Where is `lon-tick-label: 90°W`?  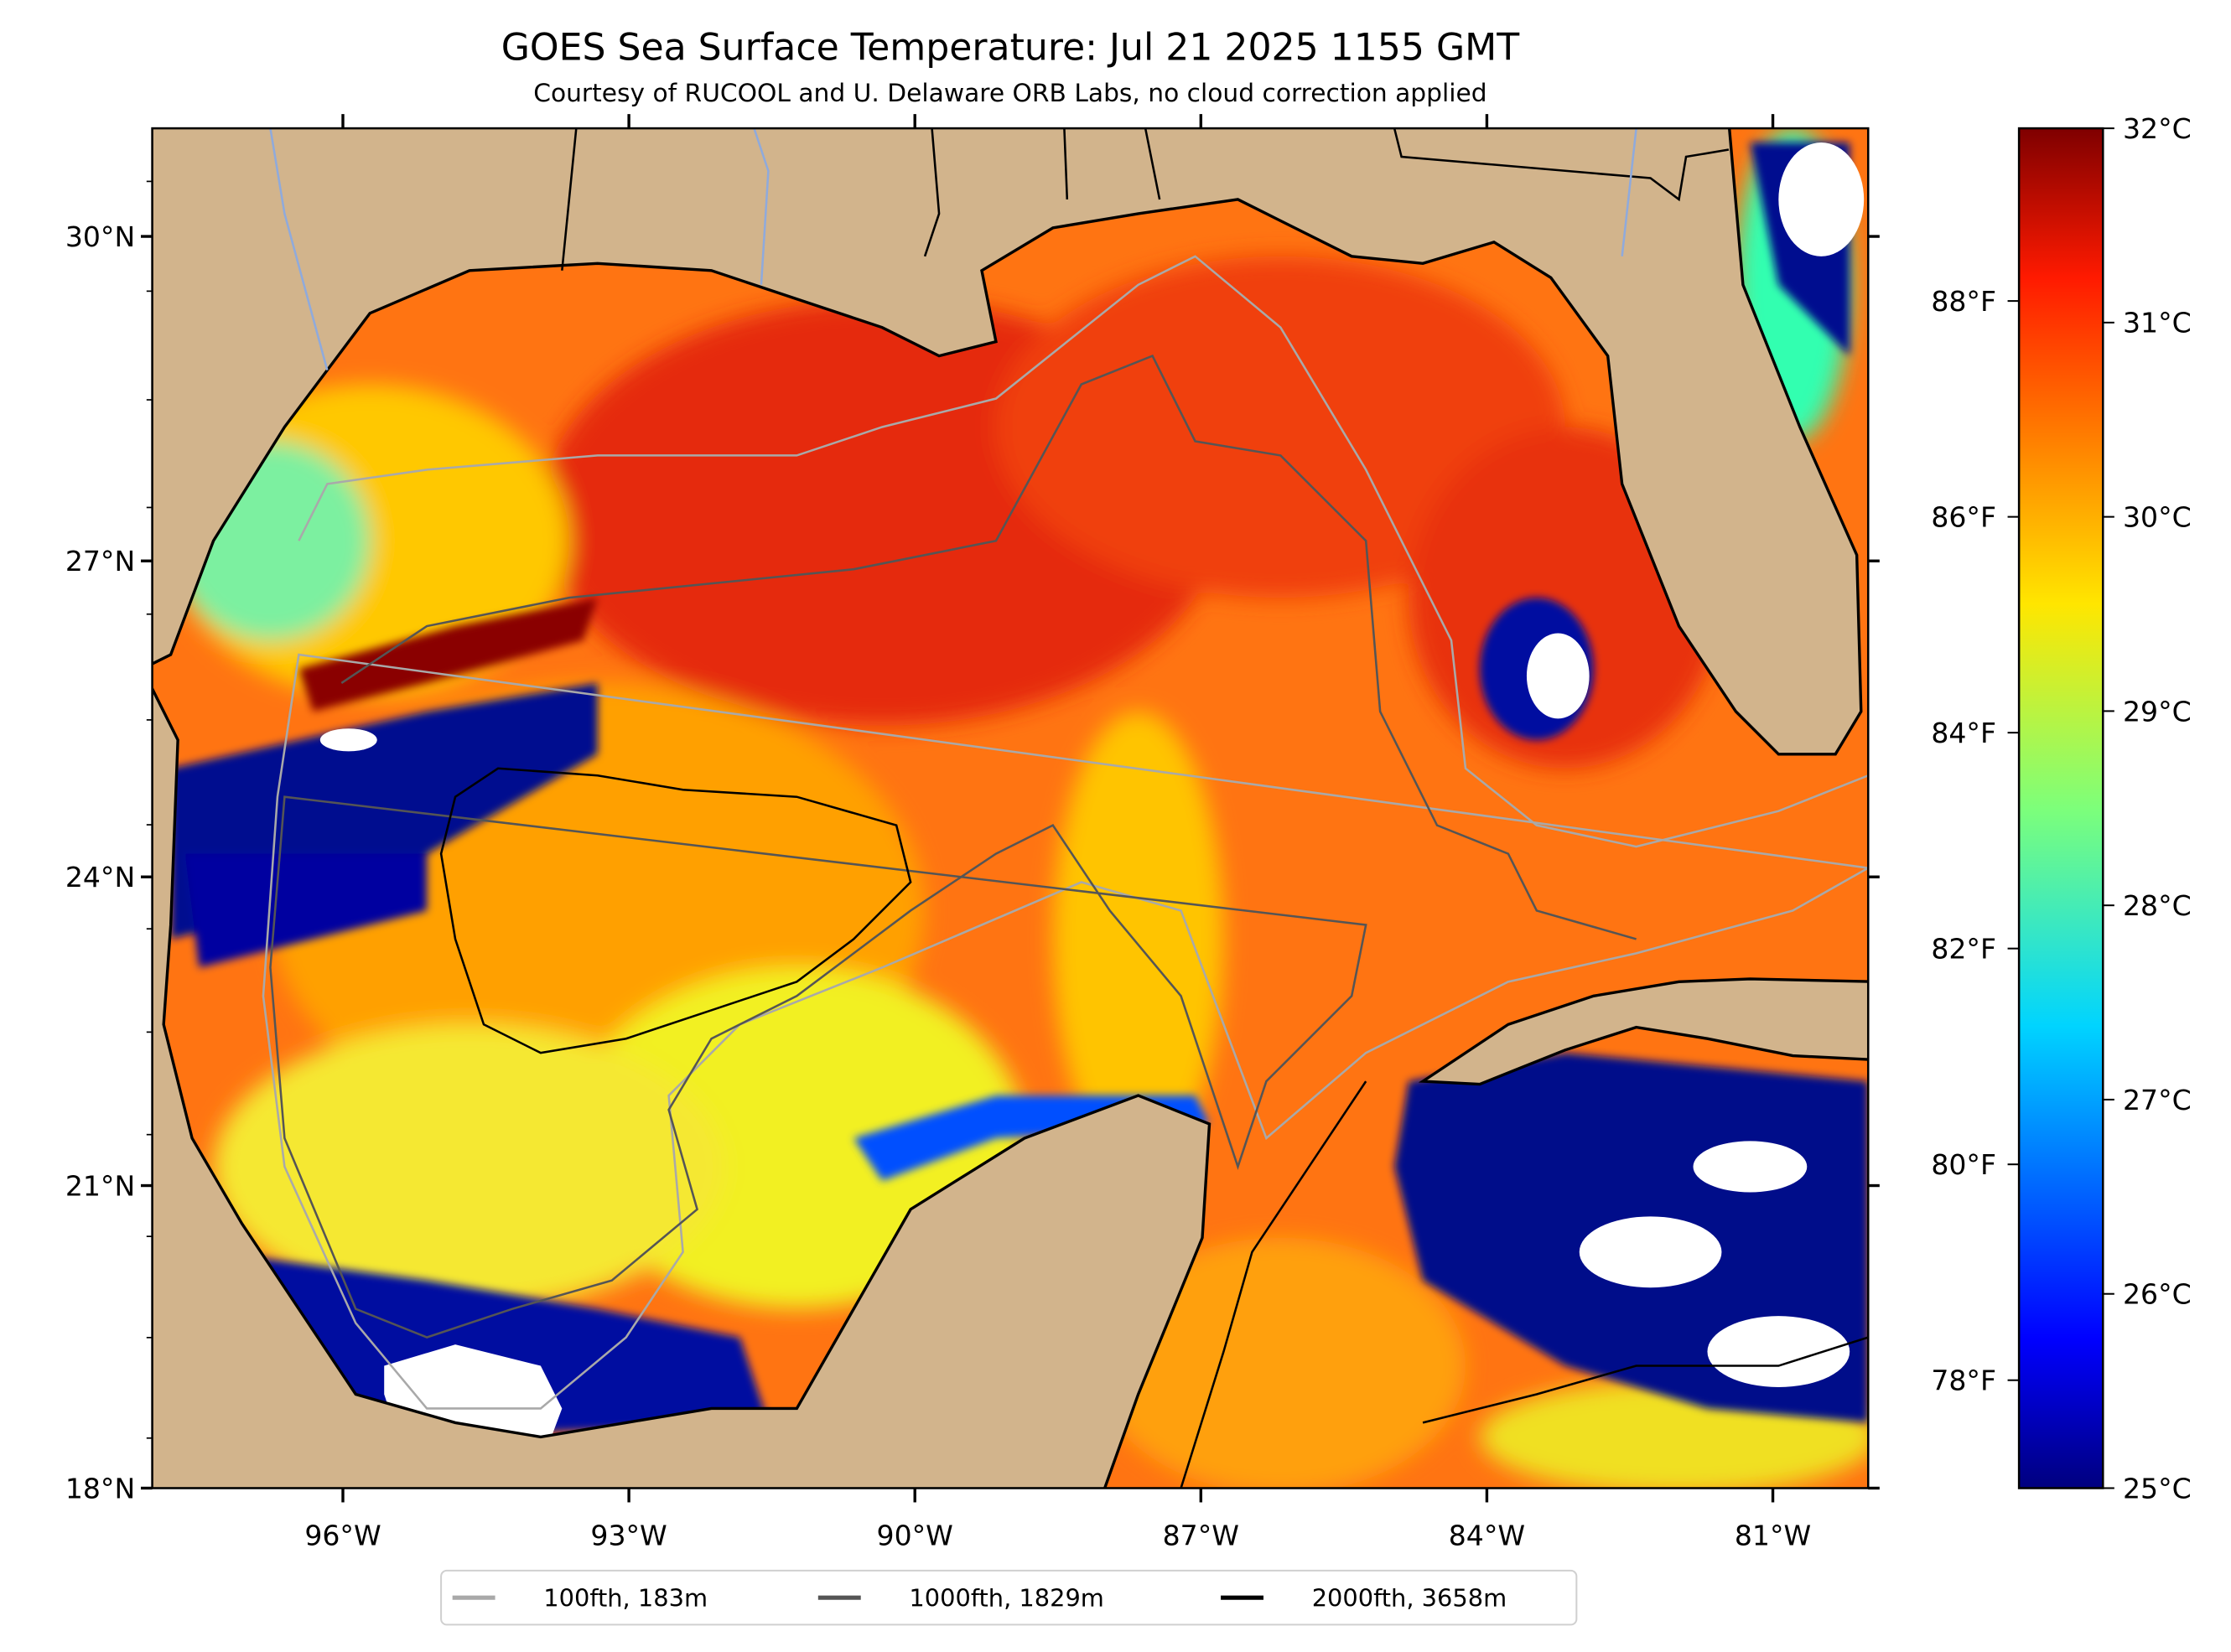
lon-tick-label: 90°W is located at coordinates (915, 1535).